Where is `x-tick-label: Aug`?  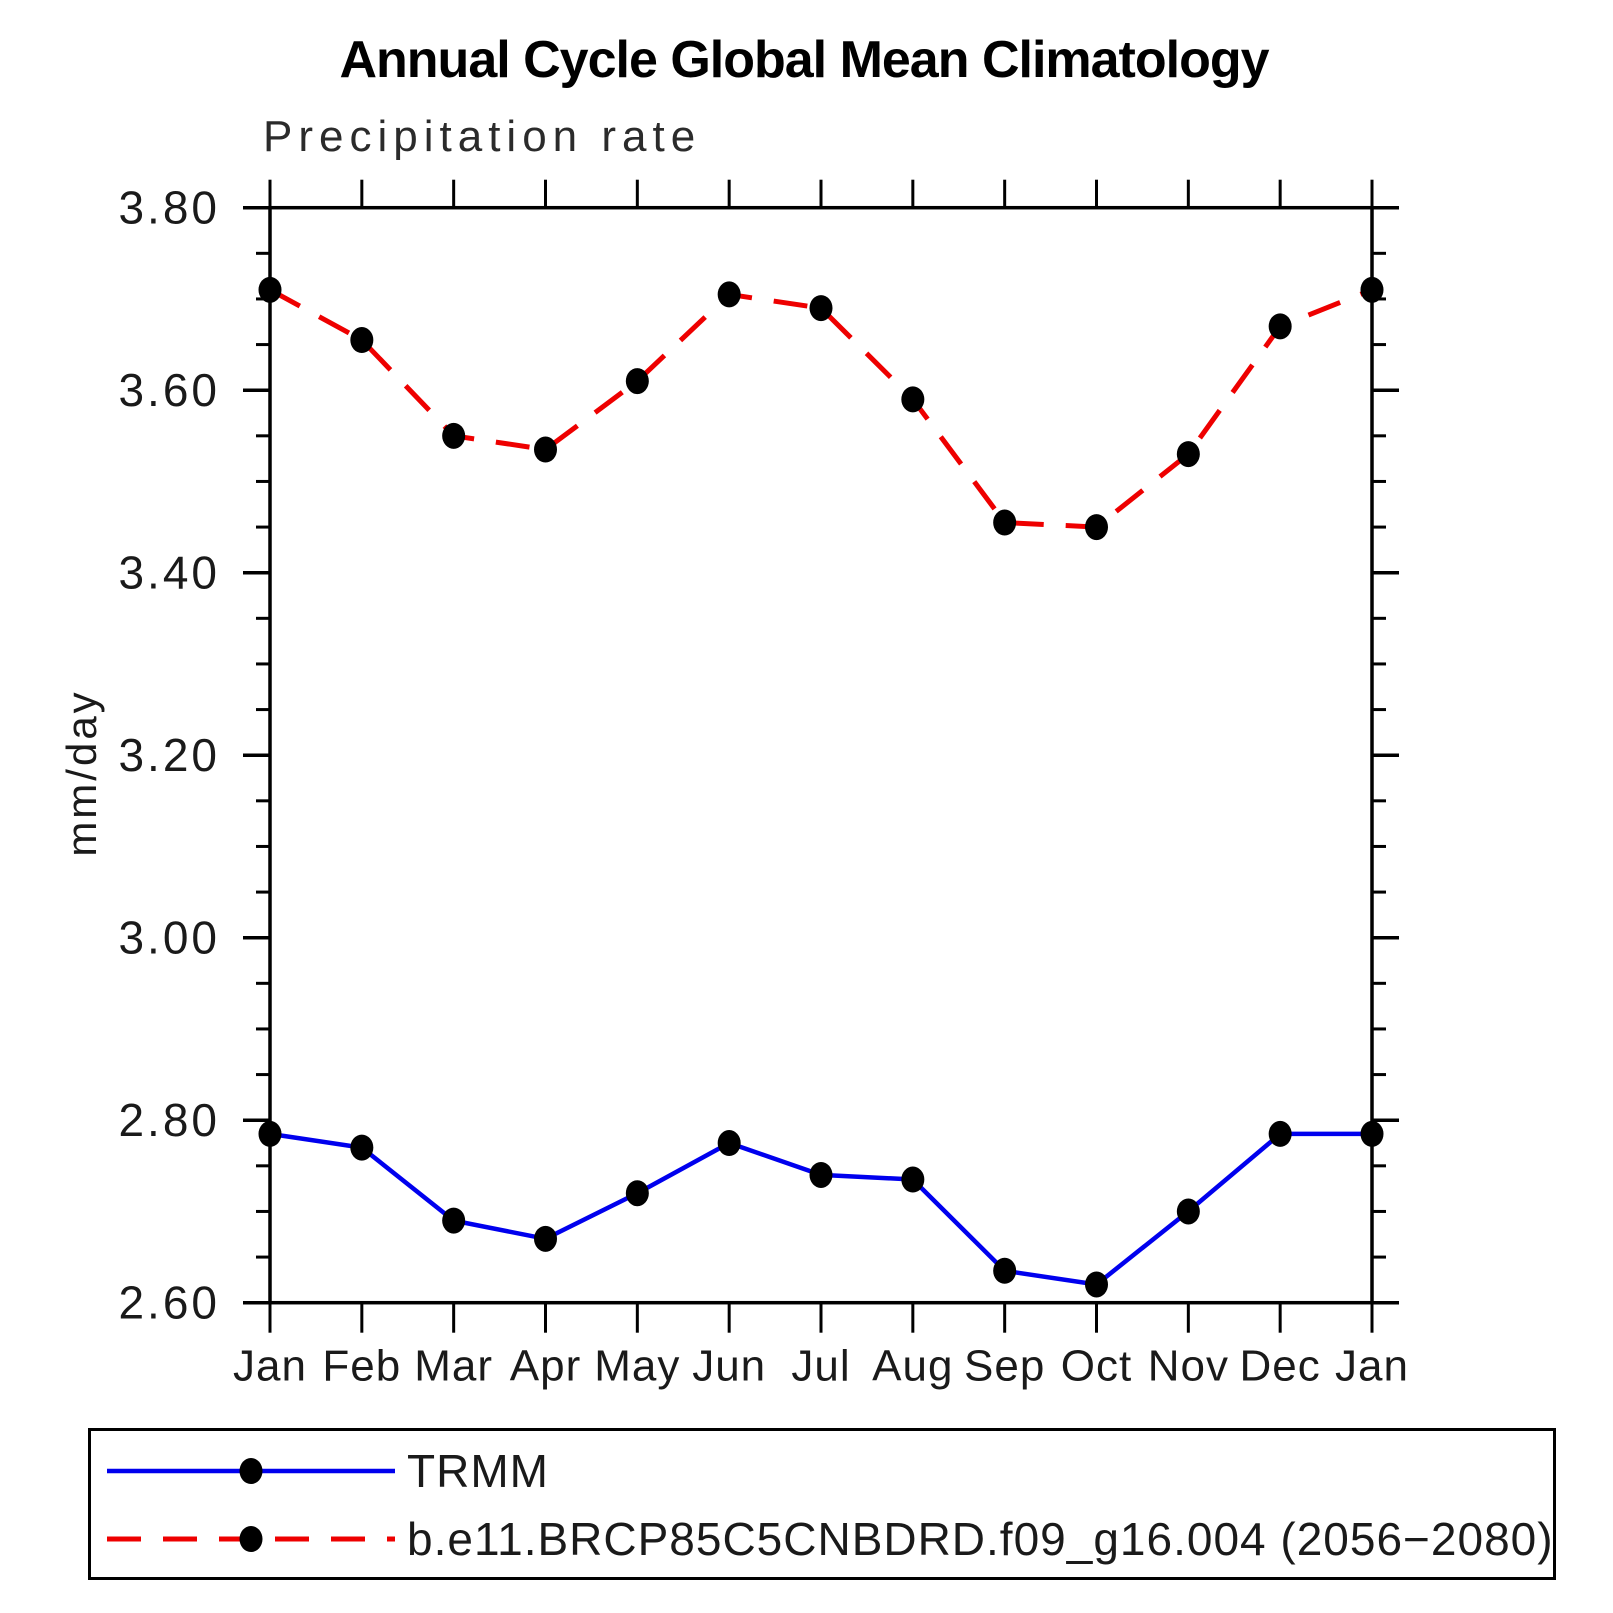
x-tick-label: Aug is located at coordinates (912, 1366).